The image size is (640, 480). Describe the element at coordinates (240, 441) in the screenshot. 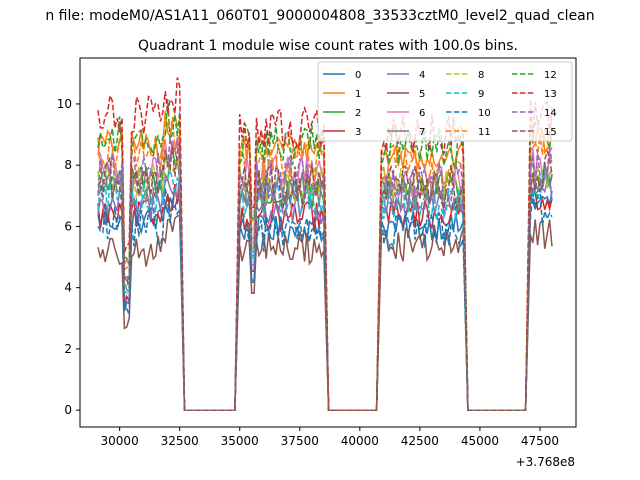

I see `x-tick-label: 35000` at that location.